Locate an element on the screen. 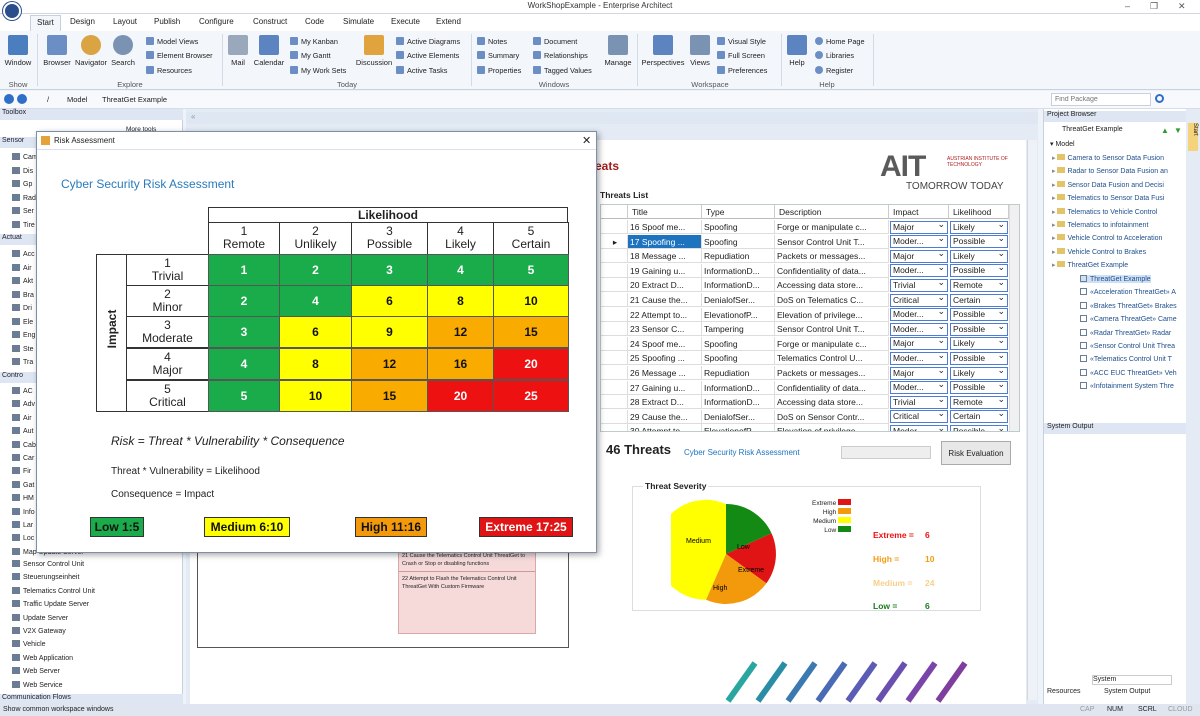  diagram-item: «Radar ThreatGet» Radar is located at coordinates (1125, 332).